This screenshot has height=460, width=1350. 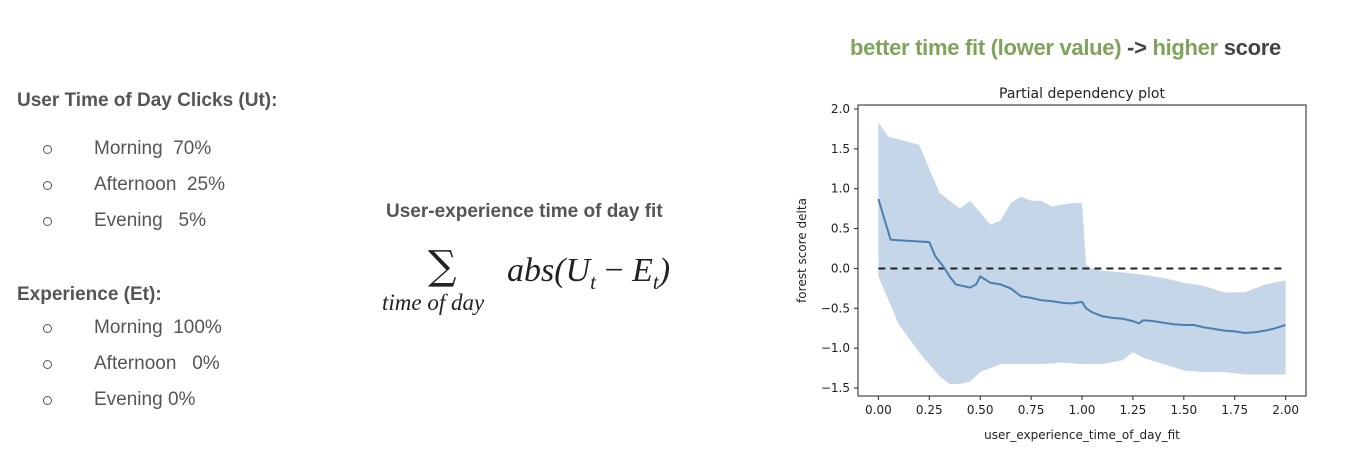 I want to click on x-tick-label: 0.00, so click(x=878, y=410).